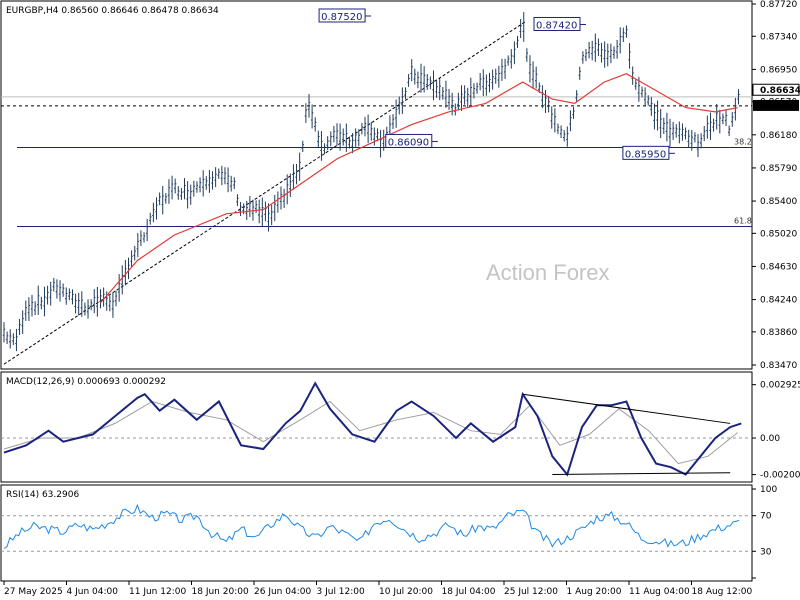  What do you see at coordinates (641, 474) in the screenshot?
I see `macd-trend-lower` at bounding box center [641, 474].